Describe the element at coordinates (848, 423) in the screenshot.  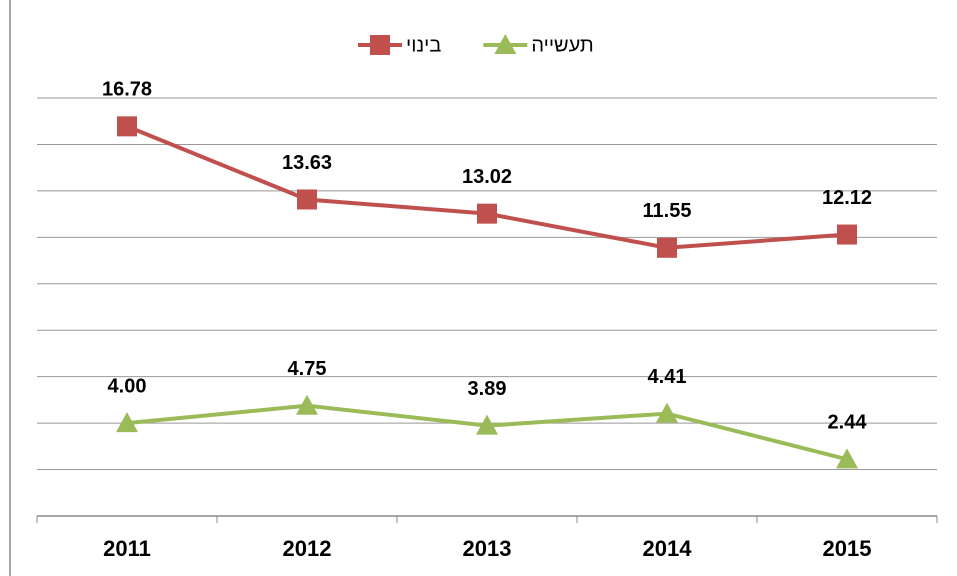
I see `data-label: 2.44` at that location.